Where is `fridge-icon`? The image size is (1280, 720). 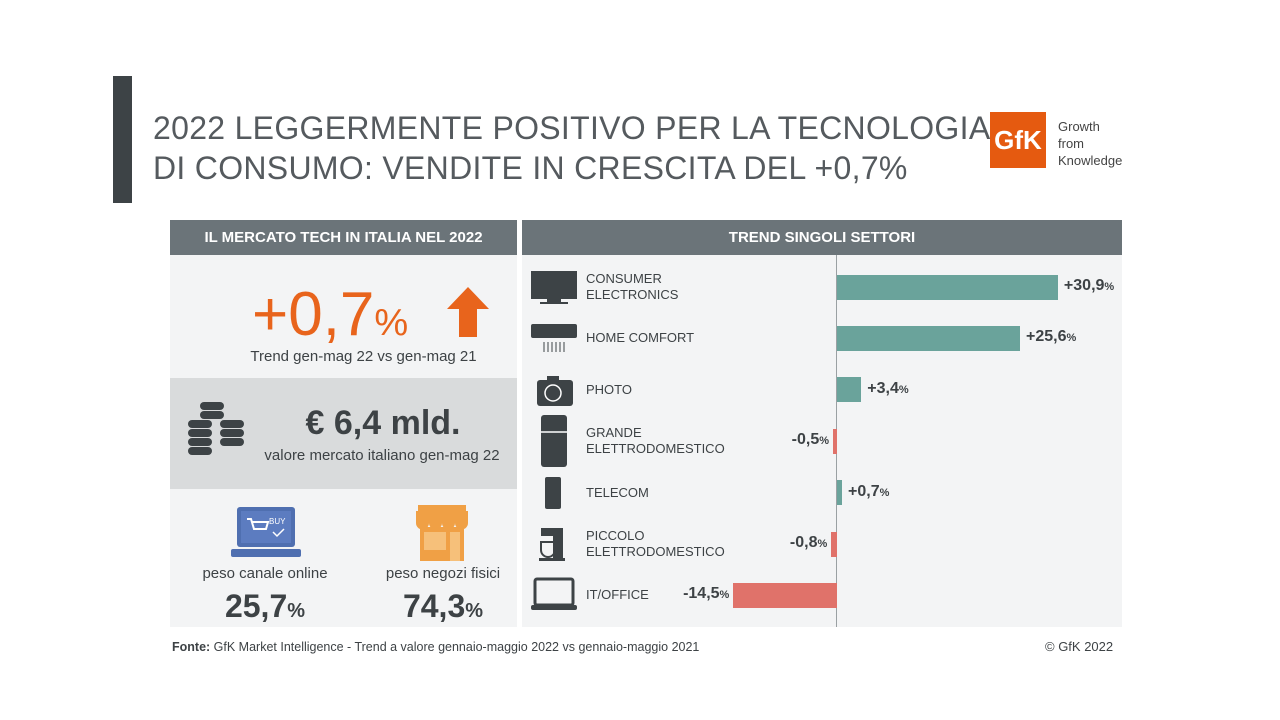 fridge-icon is located at coordinates (554, 443).